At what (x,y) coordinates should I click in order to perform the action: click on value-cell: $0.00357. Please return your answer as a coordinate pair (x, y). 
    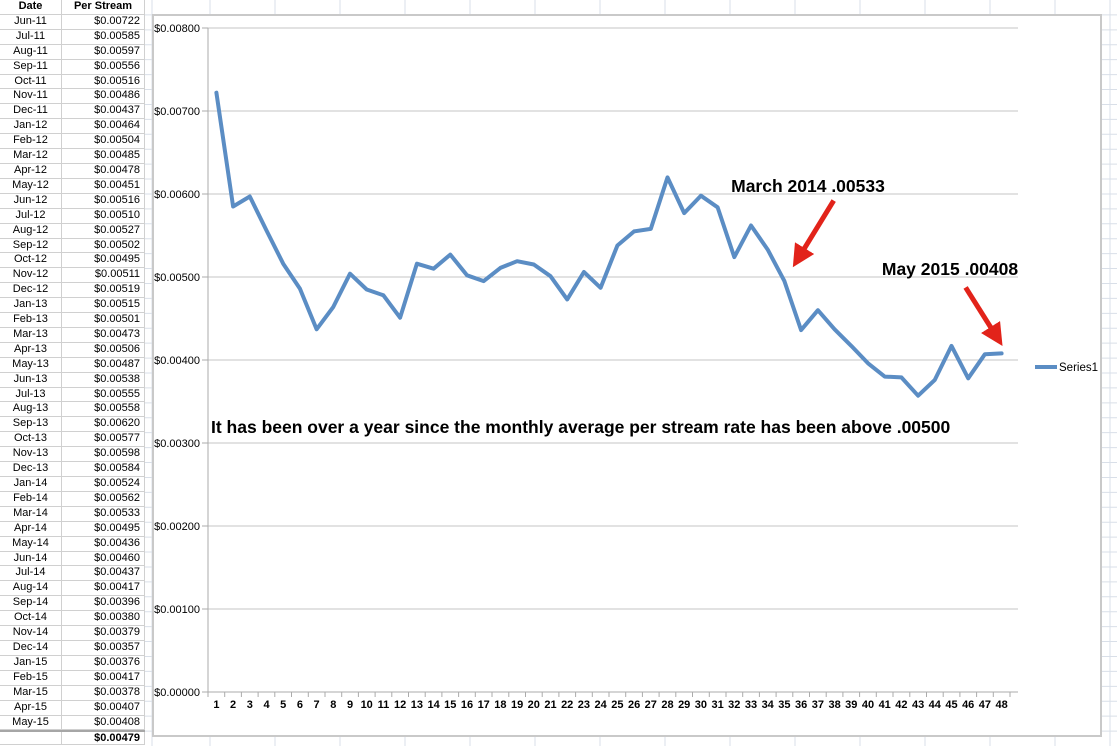
    Looking at the image, I should click on (103, 647).